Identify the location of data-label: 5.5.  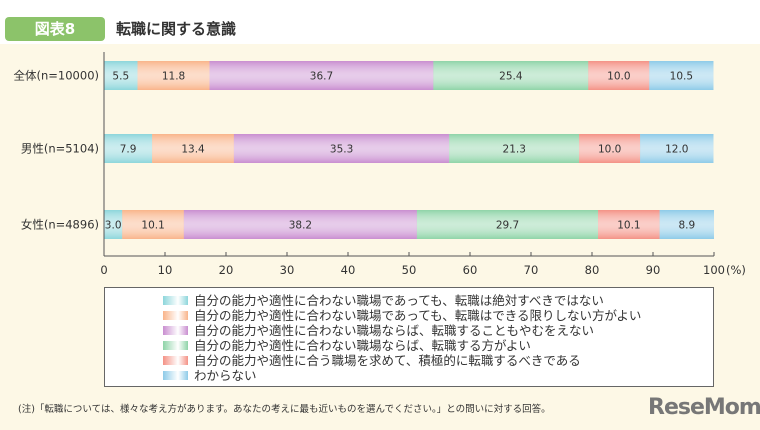
(120, 77).